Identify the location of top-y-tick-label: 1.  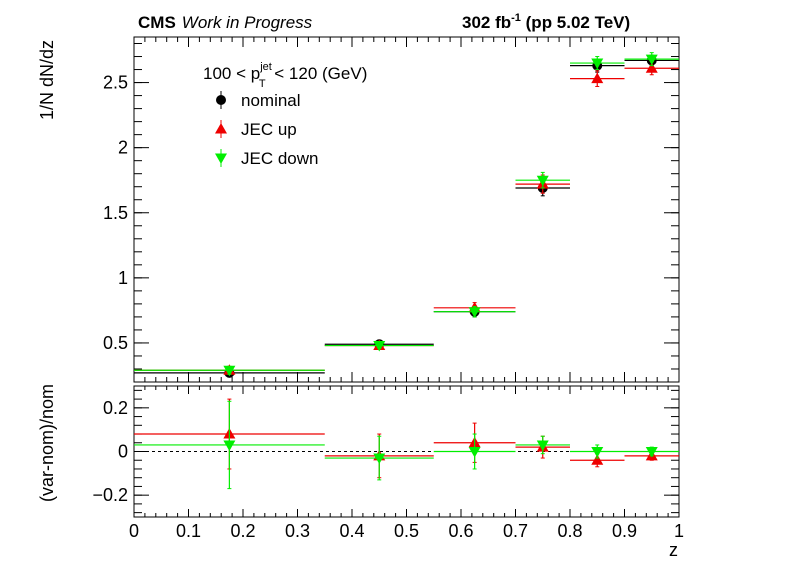
(123, 278).